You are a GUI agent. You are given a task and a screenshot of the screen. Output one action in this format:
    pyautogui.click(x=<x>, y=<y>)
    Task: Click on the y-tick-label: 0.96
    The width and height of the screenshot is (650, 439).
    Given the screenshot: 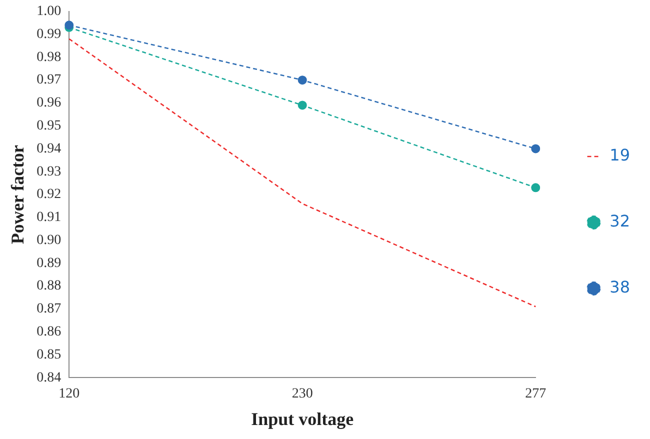 What is the action you would take?
    pyautogui.click(x=49, y=103)
    